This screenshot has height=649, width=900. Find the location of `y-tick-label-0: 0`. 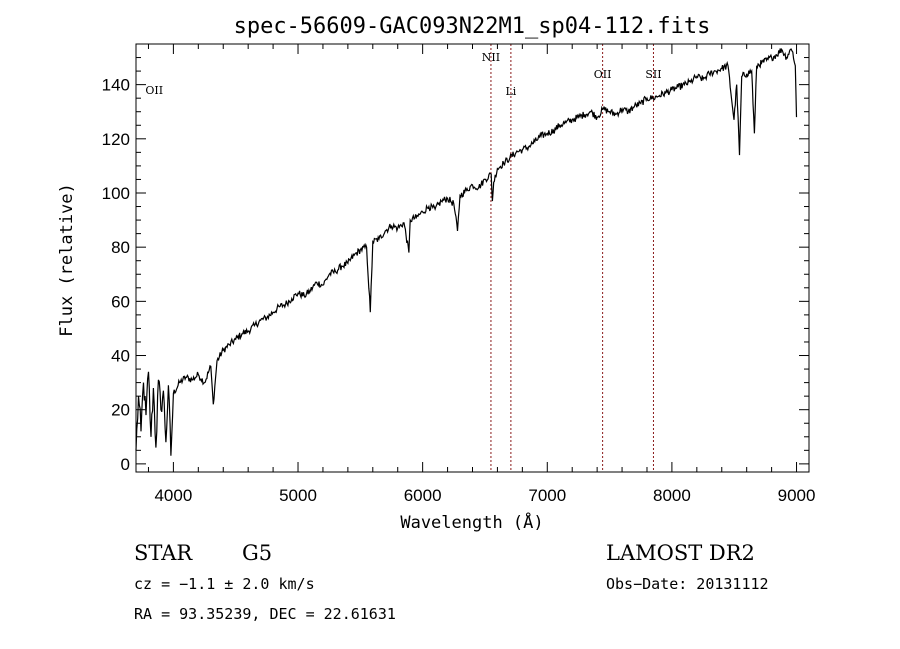

y-tick-label-0: 0 is located at coordinates (125, 464).